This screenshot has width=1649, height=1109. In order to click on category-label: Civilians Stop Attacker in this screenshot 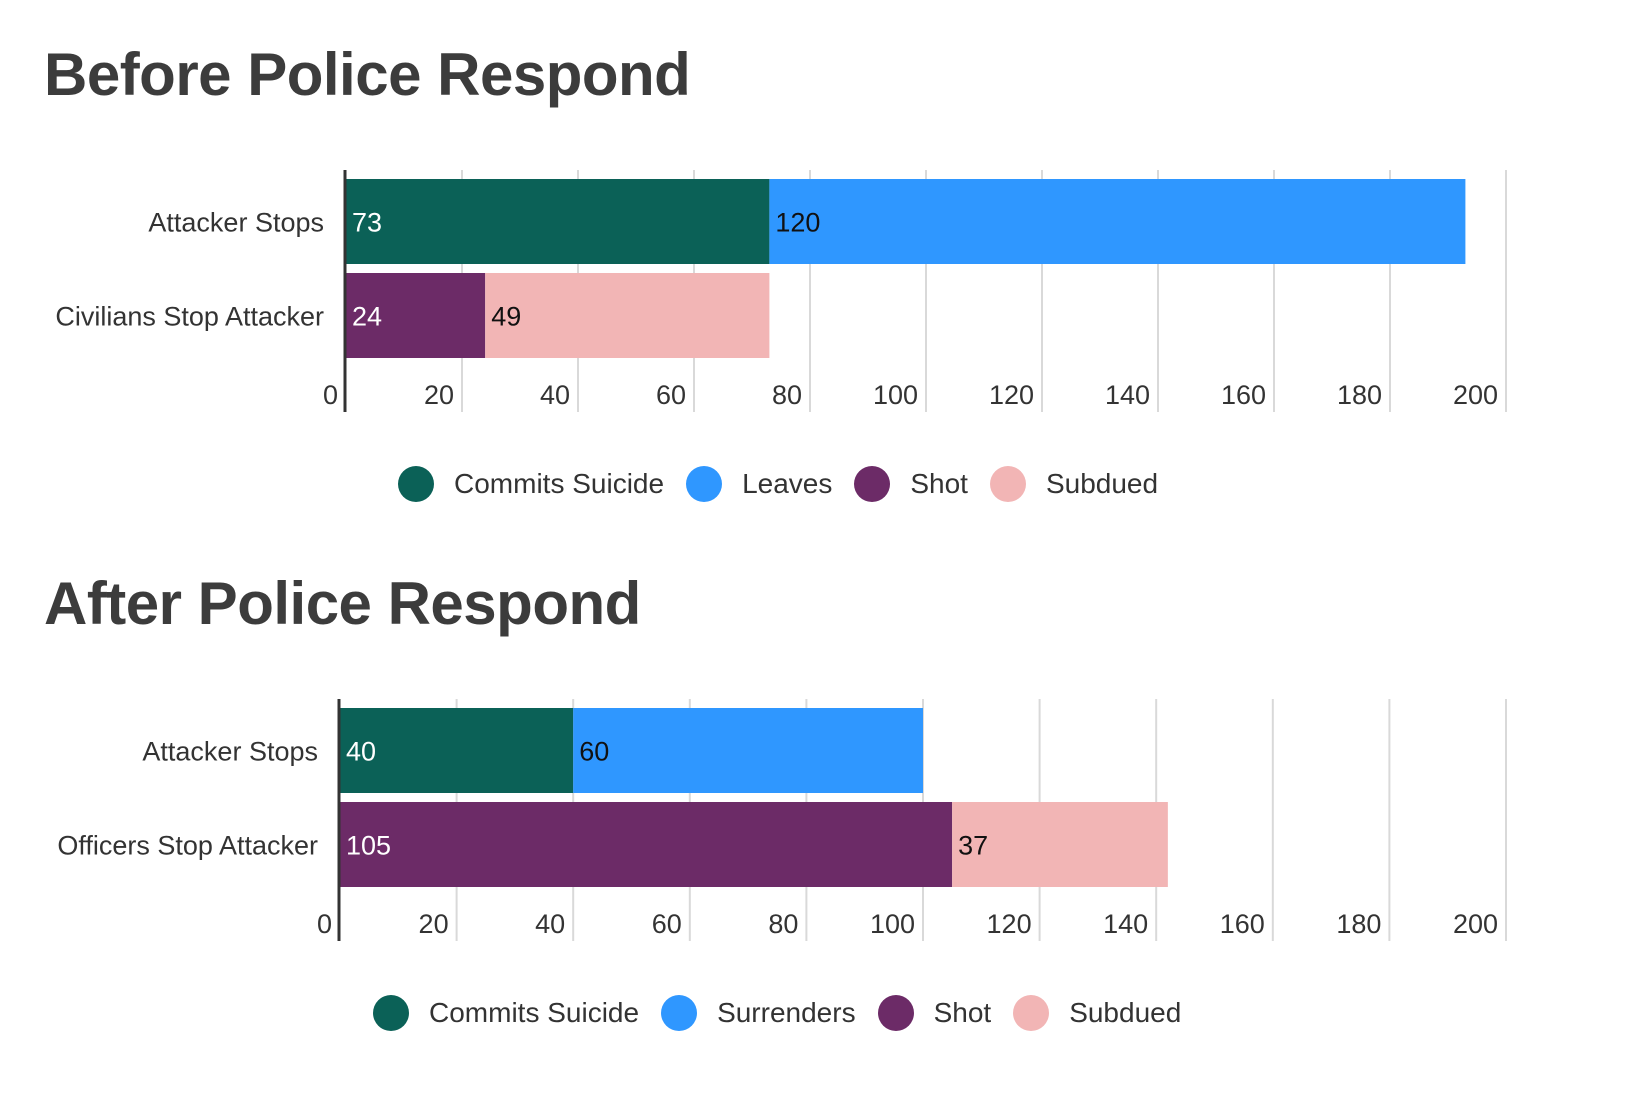, I will do `click(189, 317)`.